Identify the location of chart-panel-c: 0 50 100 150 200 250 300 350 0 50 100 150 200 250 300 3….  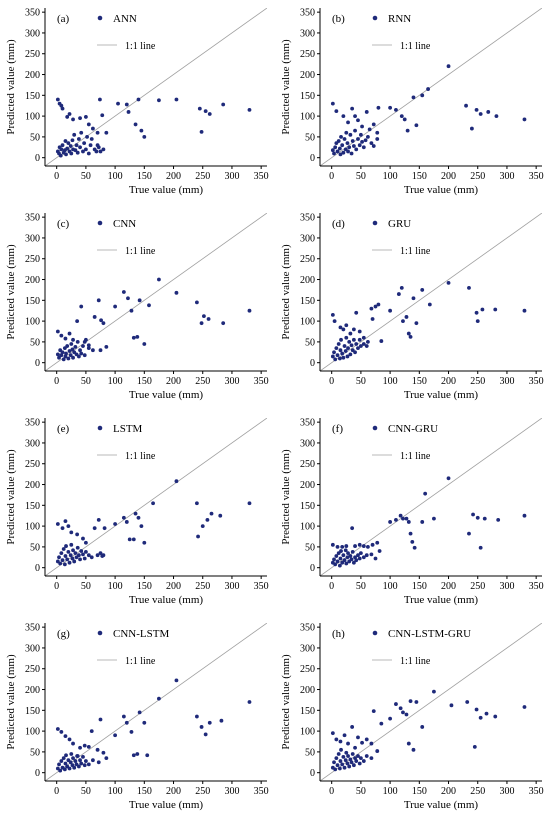
(137, 307).